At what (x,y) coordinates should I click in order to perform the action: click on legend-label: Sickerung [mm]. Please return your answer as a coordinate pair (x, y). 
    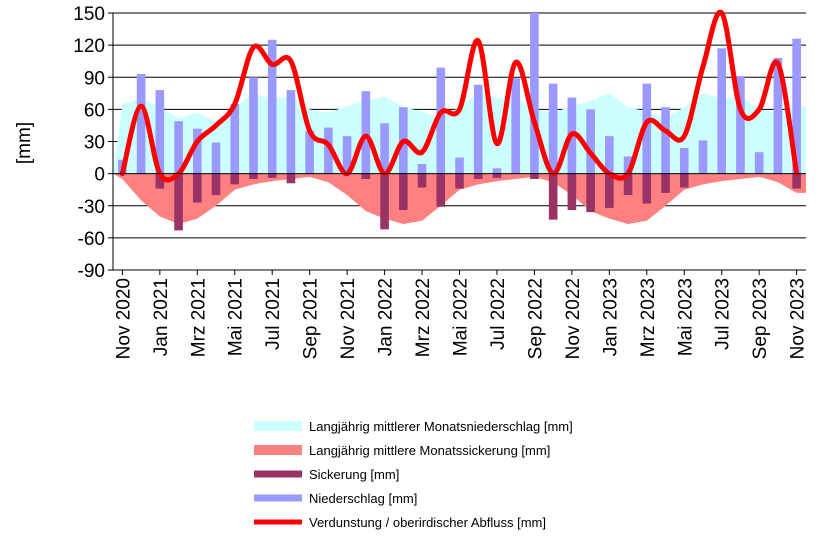
    Looking at the image, I should click on (354, 474).